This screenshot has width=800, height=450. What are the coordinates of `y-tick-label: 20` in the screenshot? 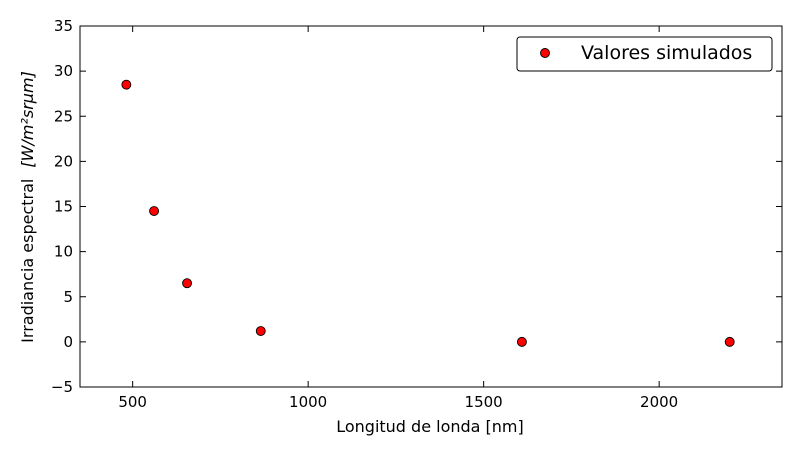 It's located at (63, 161).